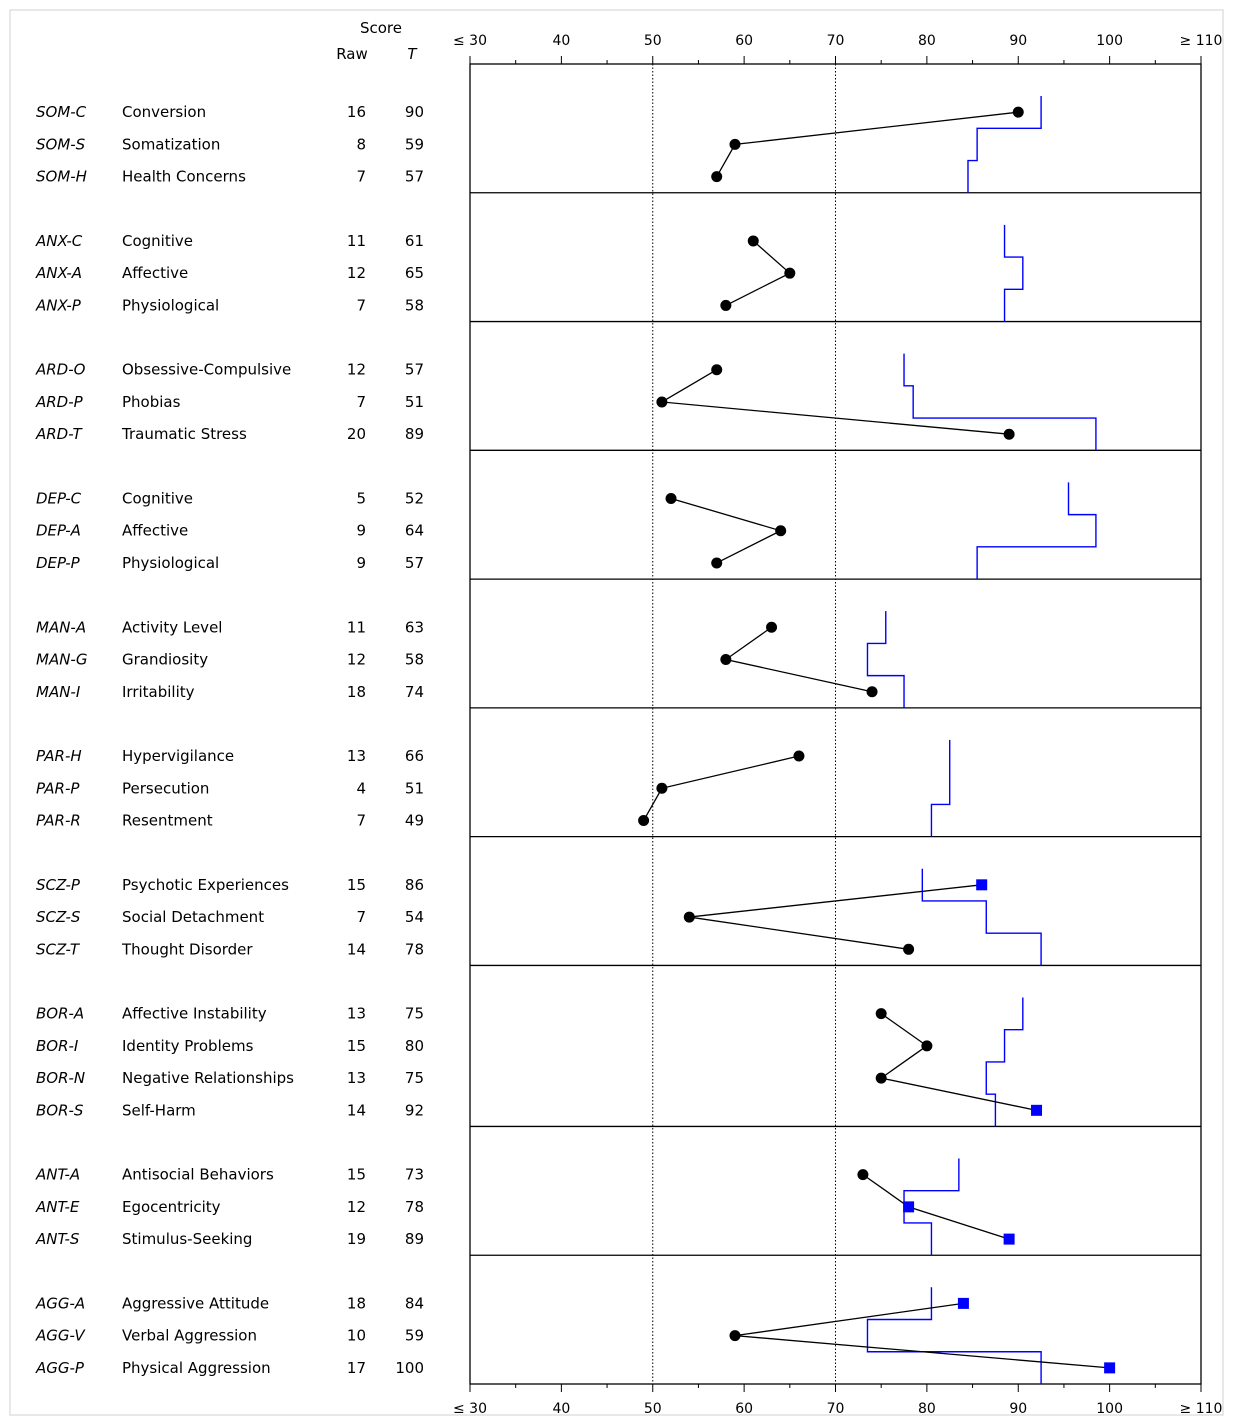 The width and height of the screenshot is (1233, 1423). I want to click on bottom-tick-label: 70, so click(836, 1409).